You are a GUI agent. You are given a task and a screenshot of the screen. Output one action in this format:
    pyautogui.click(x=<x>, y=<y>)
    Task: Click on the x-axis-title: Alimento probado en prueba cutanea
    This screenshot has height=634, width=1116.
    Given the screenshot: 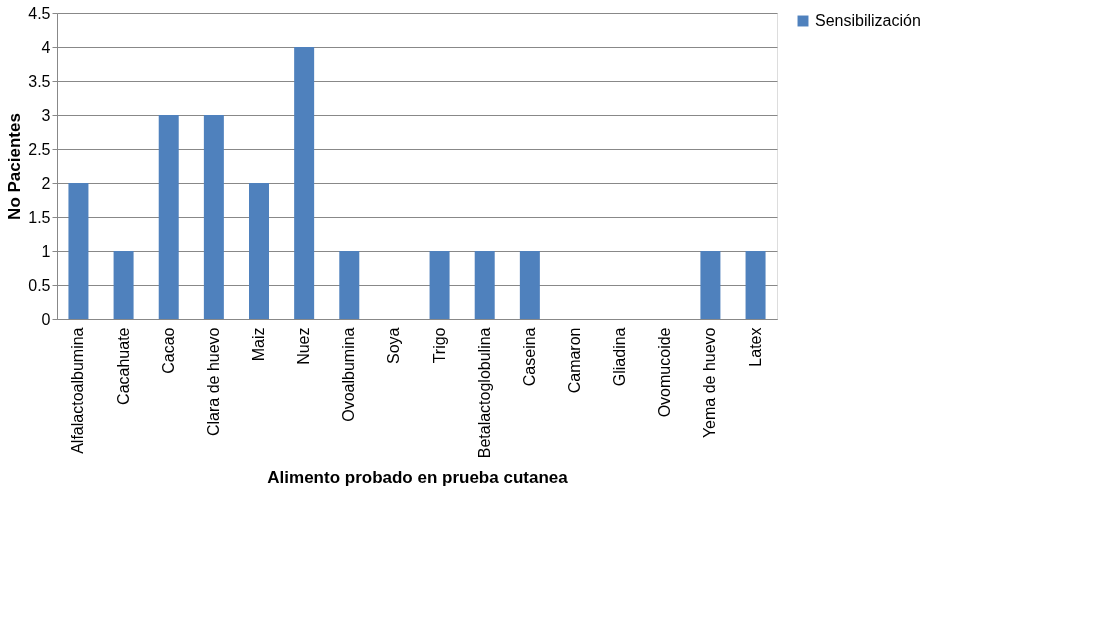 What is the action you would take?
    pyautogui.click(x=418, y=478)
    